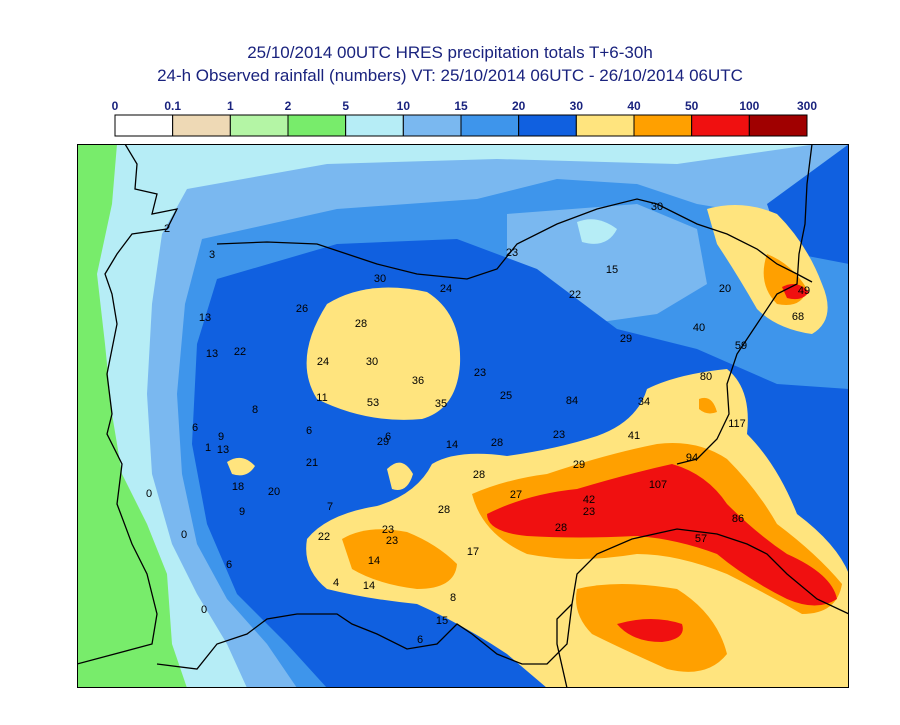 This screenshot has width=900, height=725. What do you see at coordinates (807, 106) in the screenshot?
I see `legend-threshold-label: 300` at bounding box center [807, 106].